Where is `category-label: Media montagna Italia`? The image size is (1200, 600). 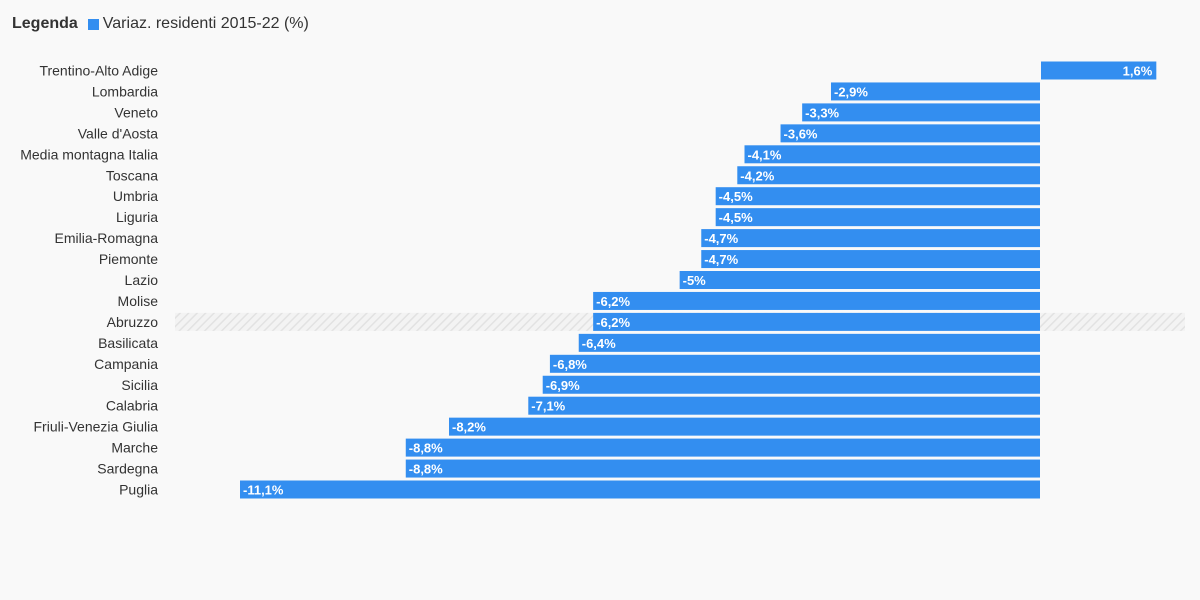 category-label: Media montagna Italia is located at coordinates (89, 154).